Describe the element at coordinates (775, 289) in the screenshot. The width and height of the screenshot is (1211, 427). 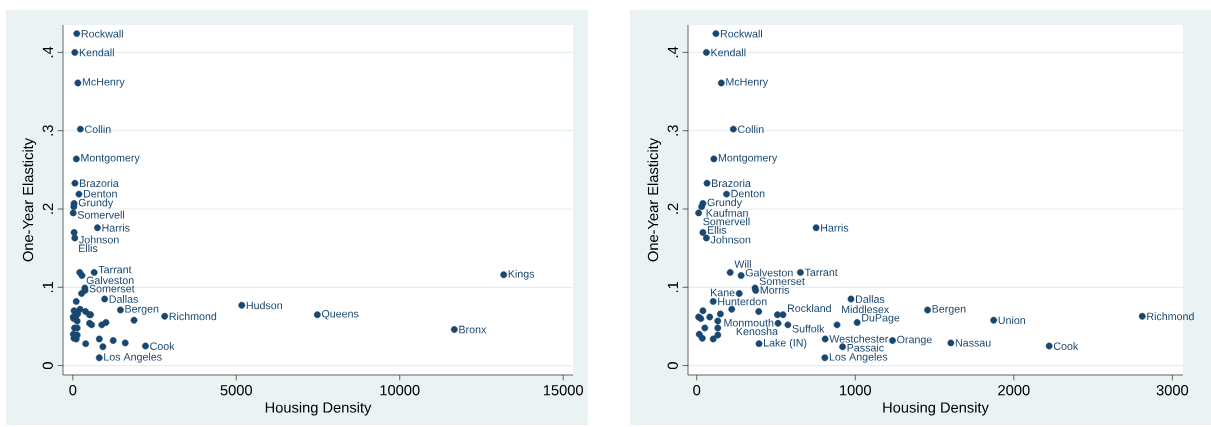
I see `annotation: Morris` at that location.